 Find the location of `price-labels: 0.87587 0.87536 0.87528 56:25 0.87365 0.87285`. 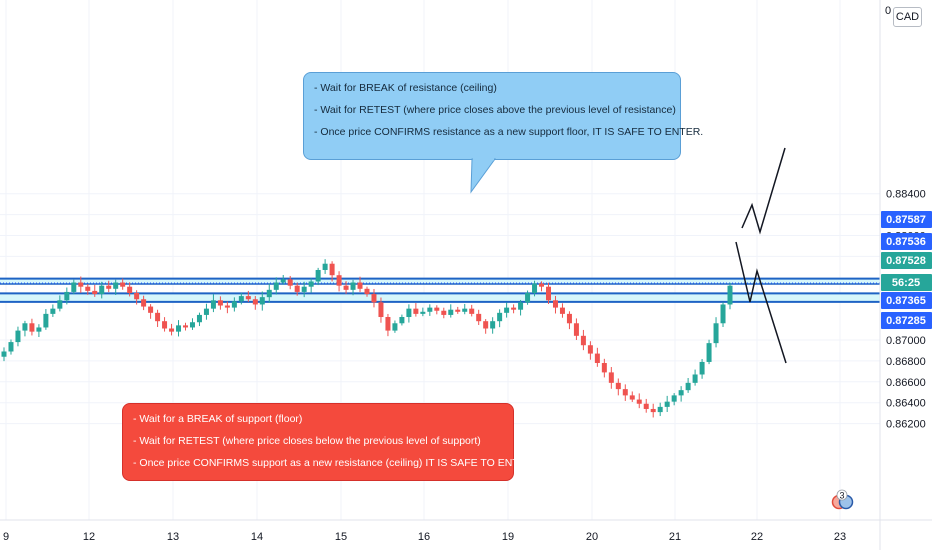

price-labels: 0.87587 0.87536 0.87528 56:25 0.87365 0.87285 is located at coordinates (906, 270).